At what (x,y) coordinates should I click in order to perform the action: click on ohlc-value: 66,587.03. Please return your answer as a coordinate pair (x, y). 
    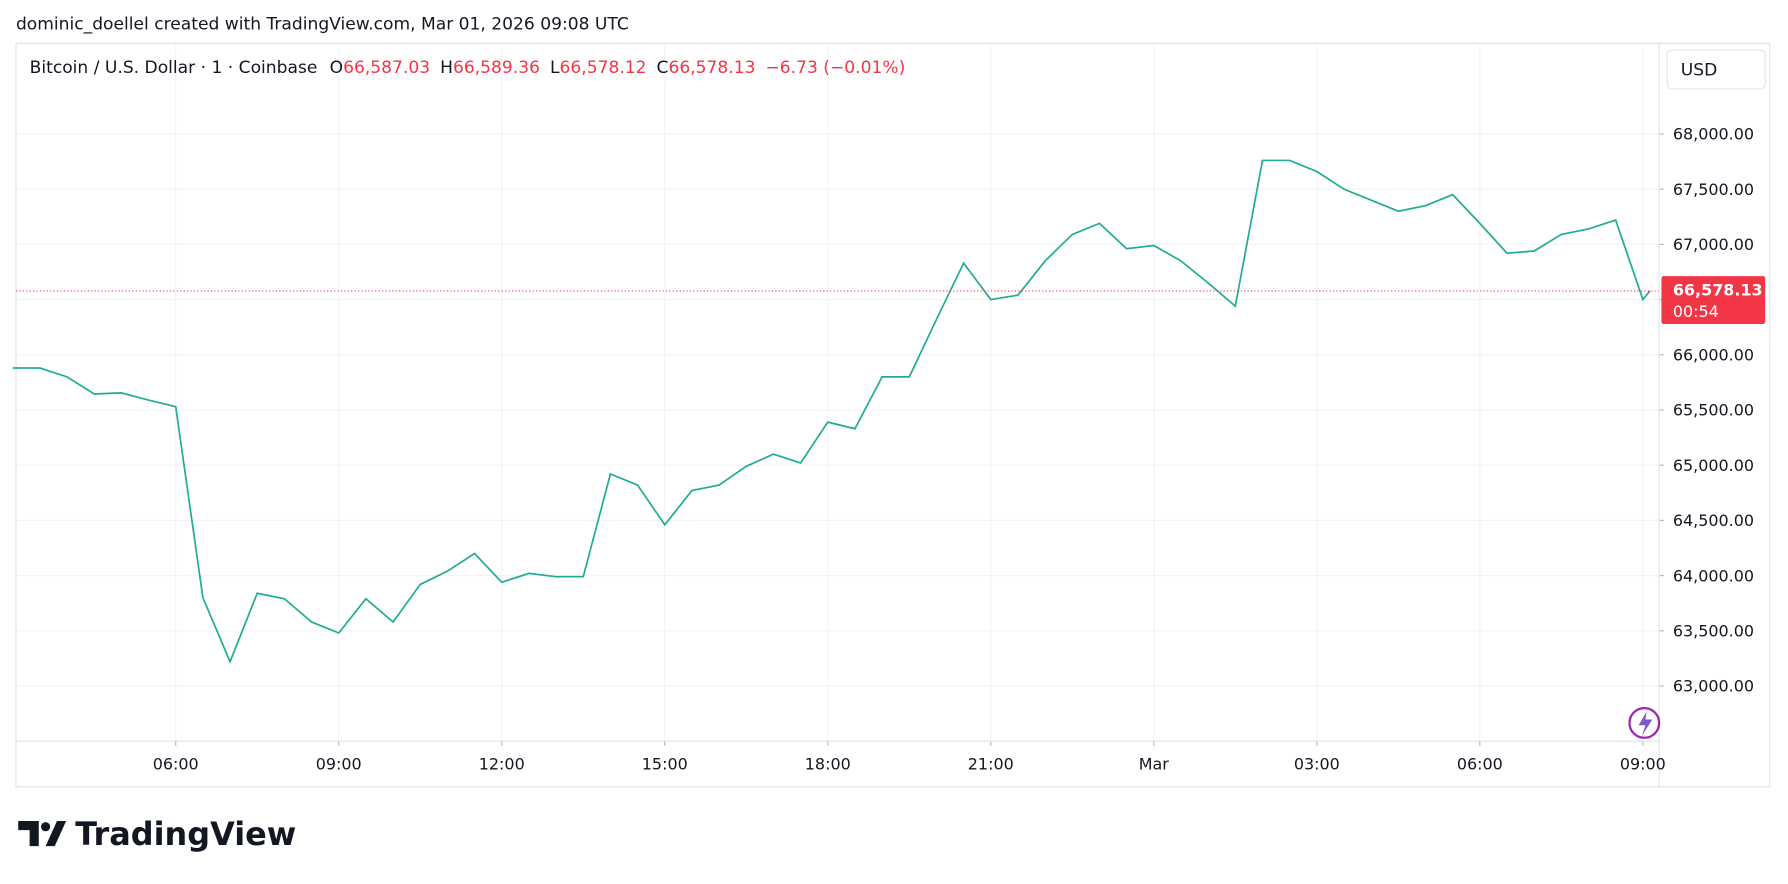
    Looking at the image, I should click on (386, 68).